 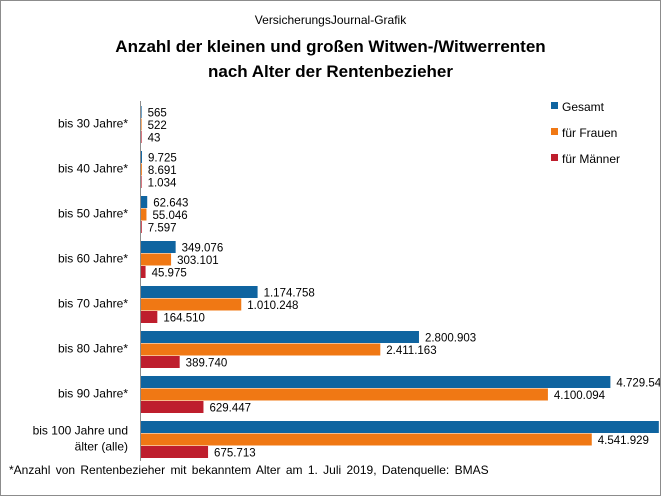 I want to click on legend-label-frauen: für Frauen, so click(x=590, y=132).